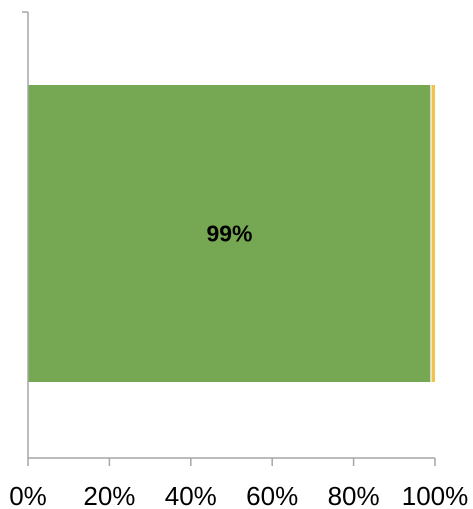 The width and height of the screenshot is (473, 509). I want to click on data-labels-group: 99%, so click(229, 234).